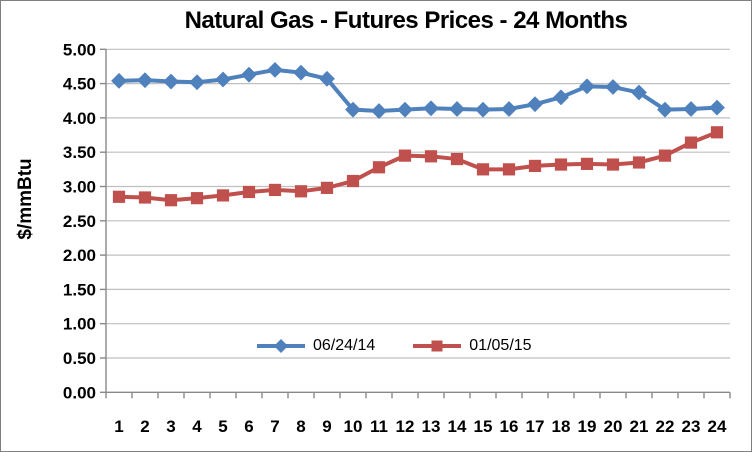  What do you see at coordinates (79, 289) in the screenshot?
I see `y-tick-label: 1.50` at bounding box center [79, 289].